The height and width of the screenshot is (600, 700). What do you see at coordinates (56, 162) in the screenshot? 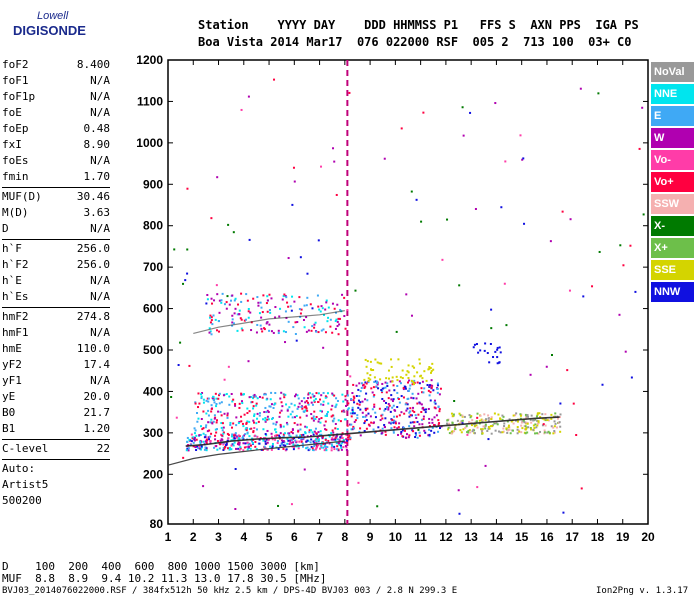
I see `param-row: foEs N/A` at bounding box center [56, 162].